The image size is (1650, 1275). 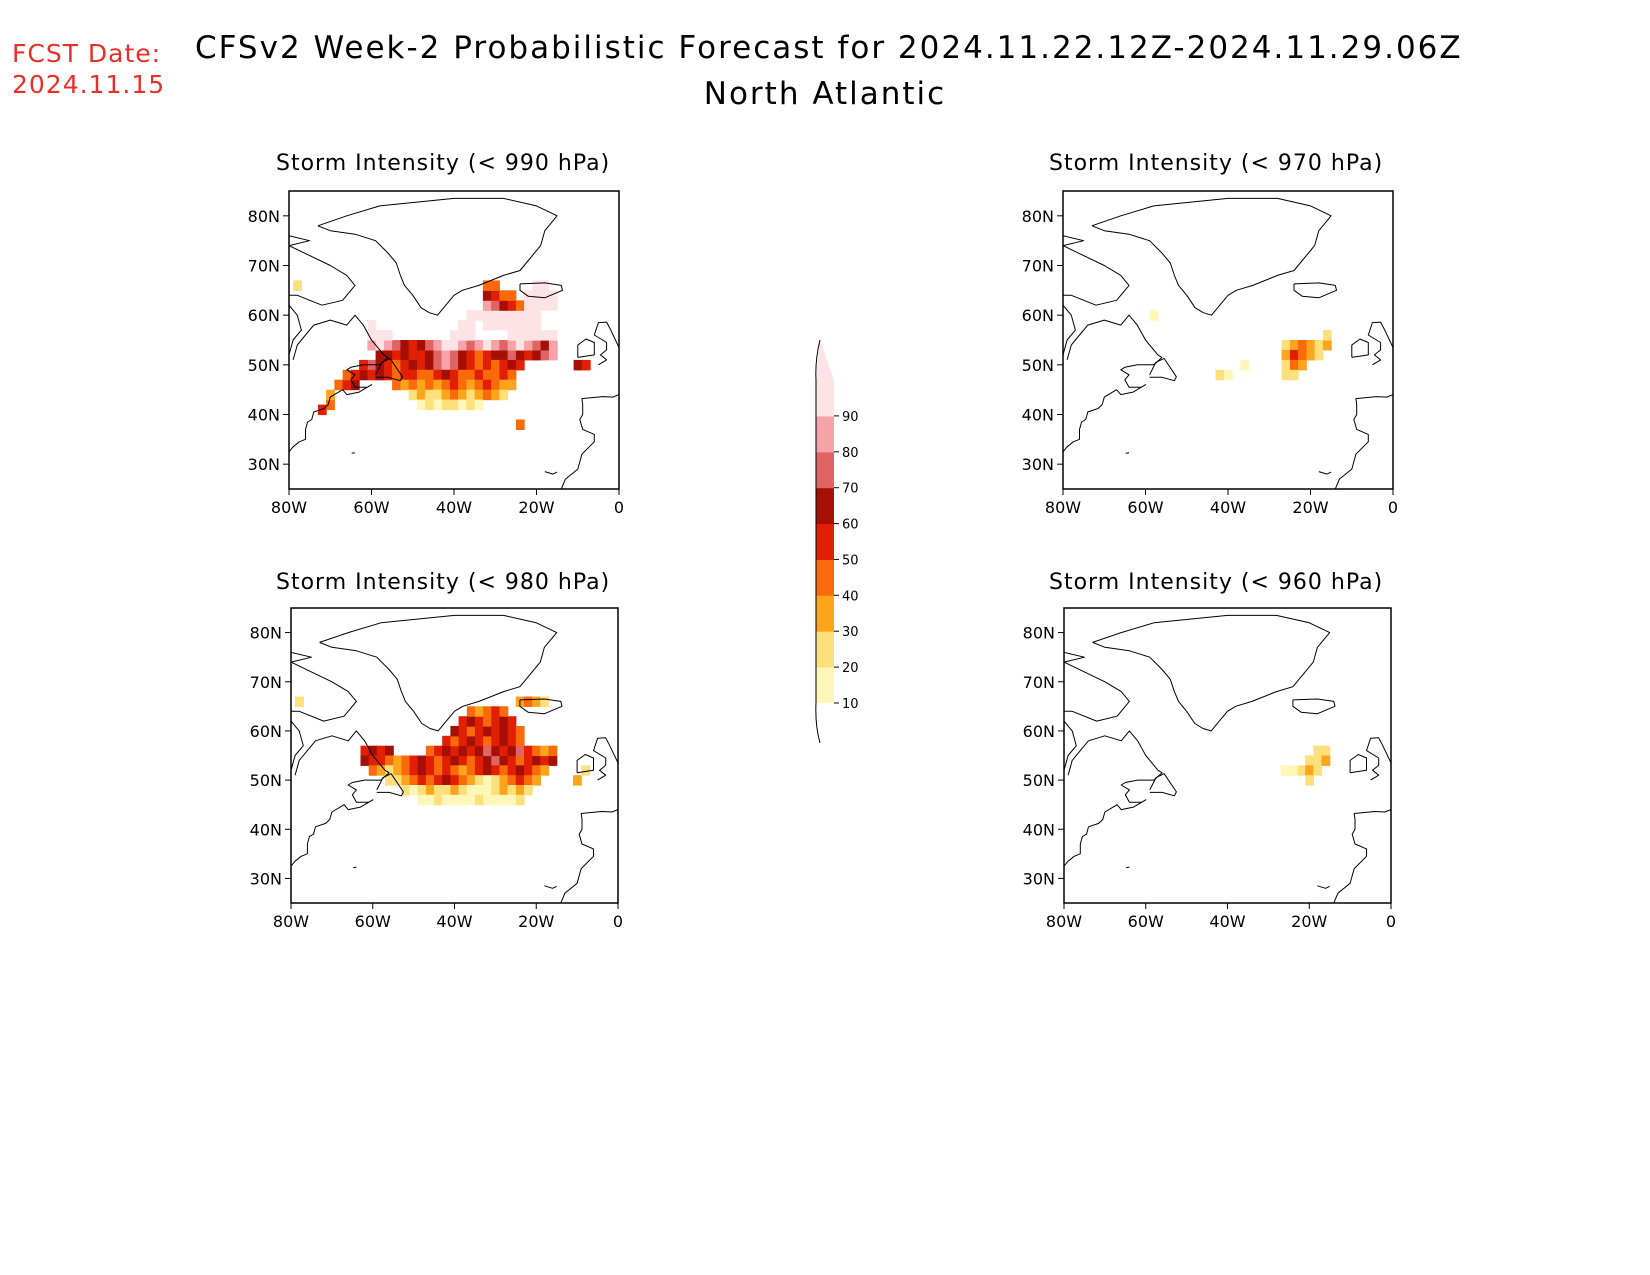 What do you see at coordinates (619, 507) in the screenshot?
I see `lon-tick-label: 0` at bounding box center [619, 507].